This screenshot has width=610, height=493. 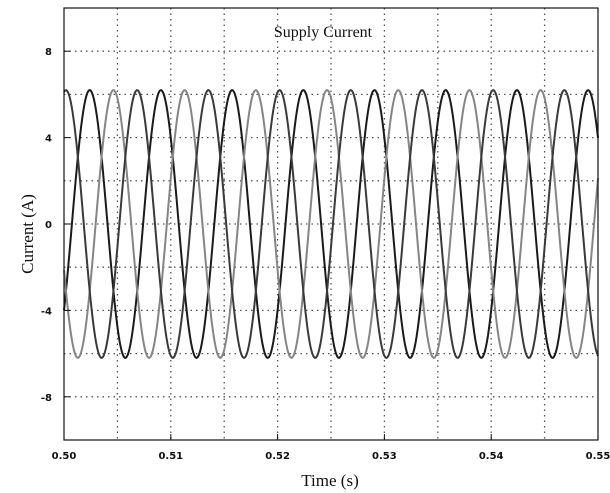 What do you see at coordinates (277, 456) in the screenshot?
I see `x-tick-label: 0.52` at bounding box center [277, 456].